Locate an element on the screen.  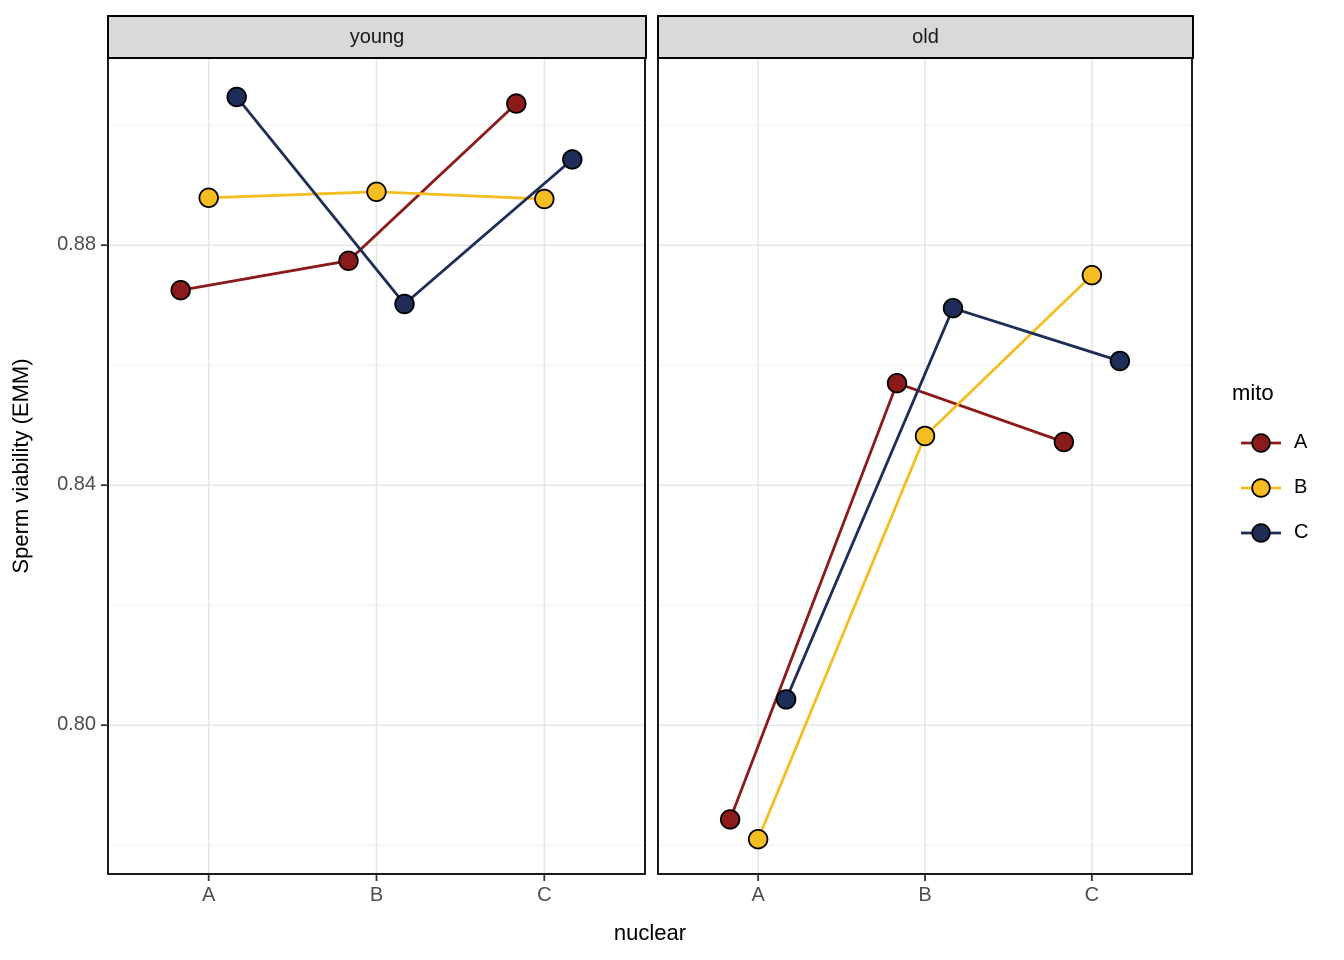
legend-label: C is located at coordinates (1301, 532).